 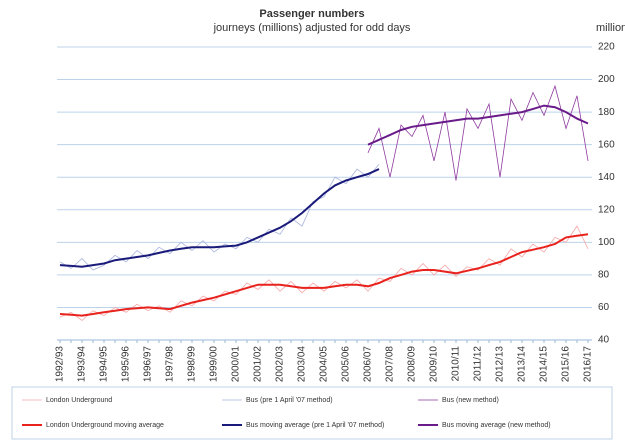 I want to click on x-tick-label: 1999/00, so click(x=214, y=364).